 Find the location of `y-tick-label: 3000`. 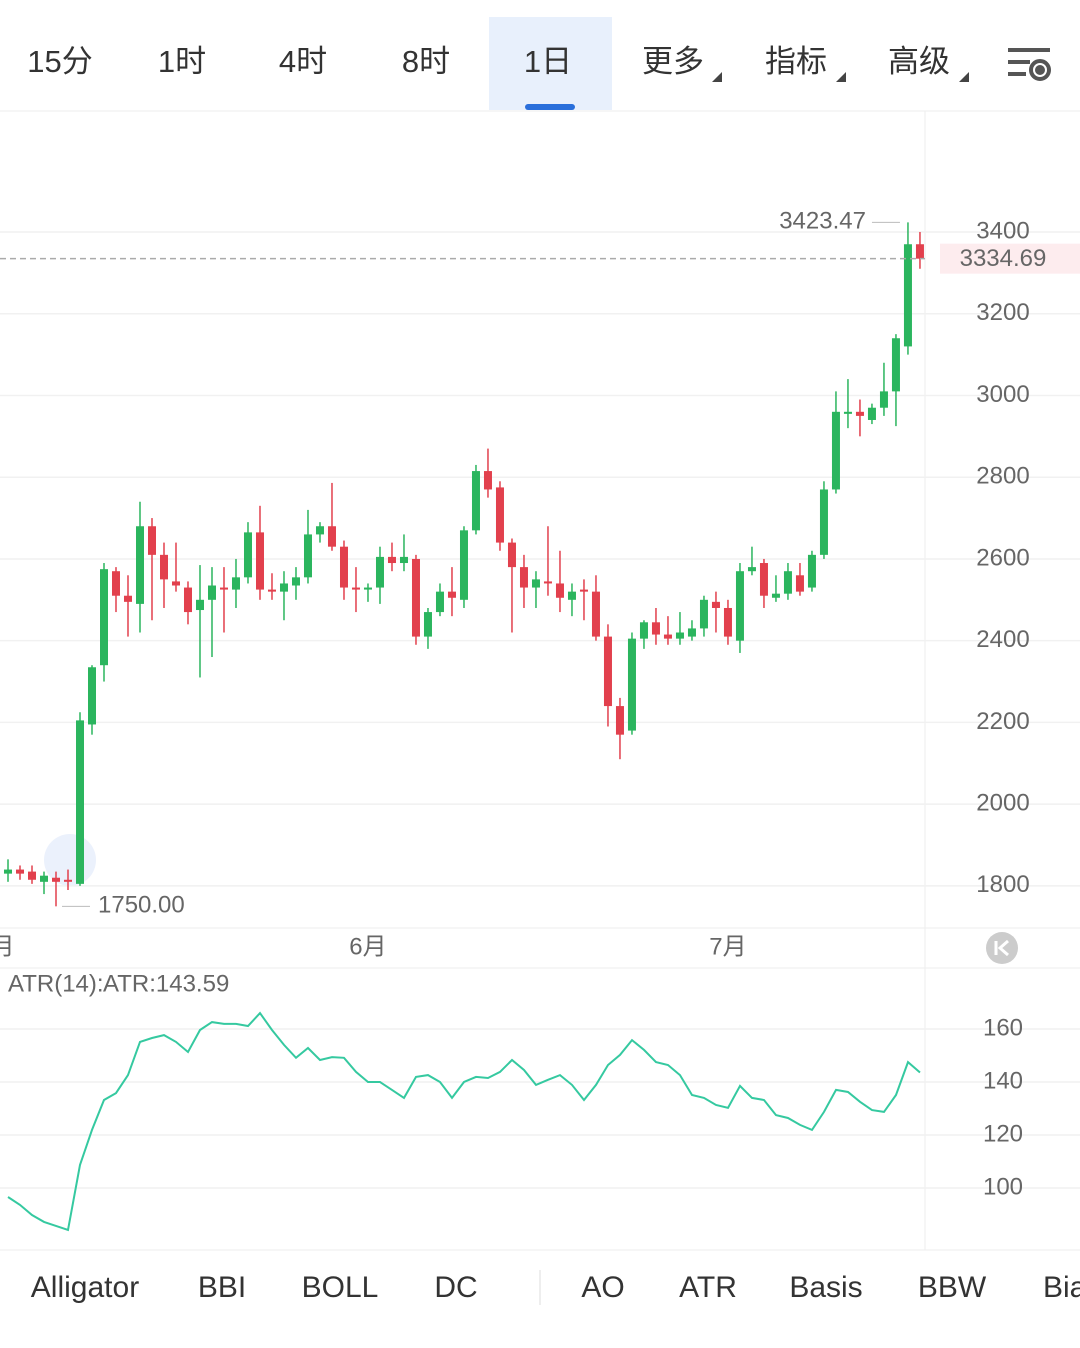

y-tick-label: 3000 is located at coordinates (1002, 394).